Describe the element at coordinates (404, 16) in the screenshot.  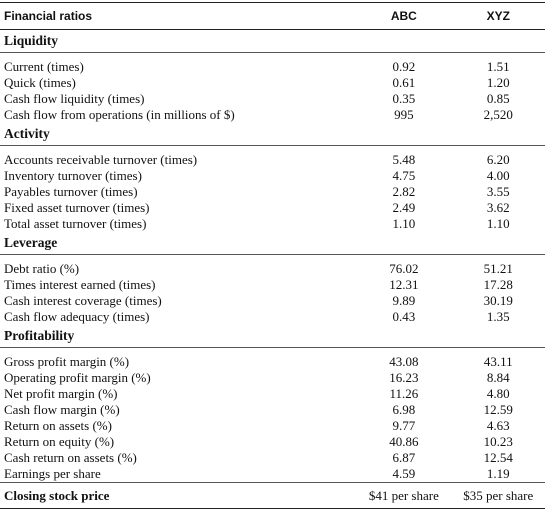
I see `header-abc: ABC` at that location.